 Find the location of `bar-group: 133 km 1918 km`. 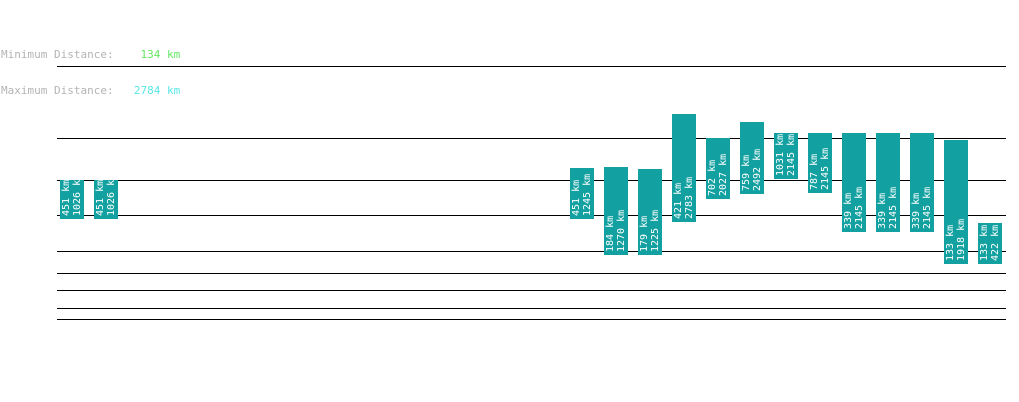

bar-group: 133 km 1918 km is located at coordinates (956, 202).